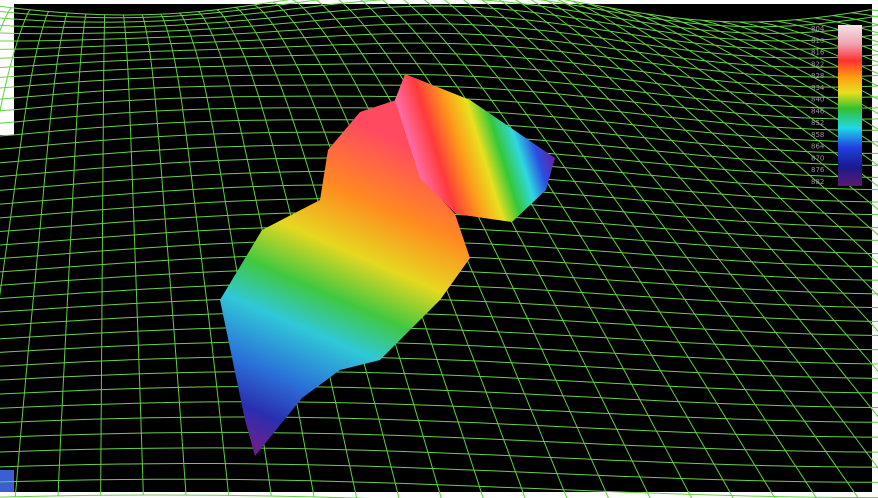  I want to click on legend-label: 864, so click(818, 147).